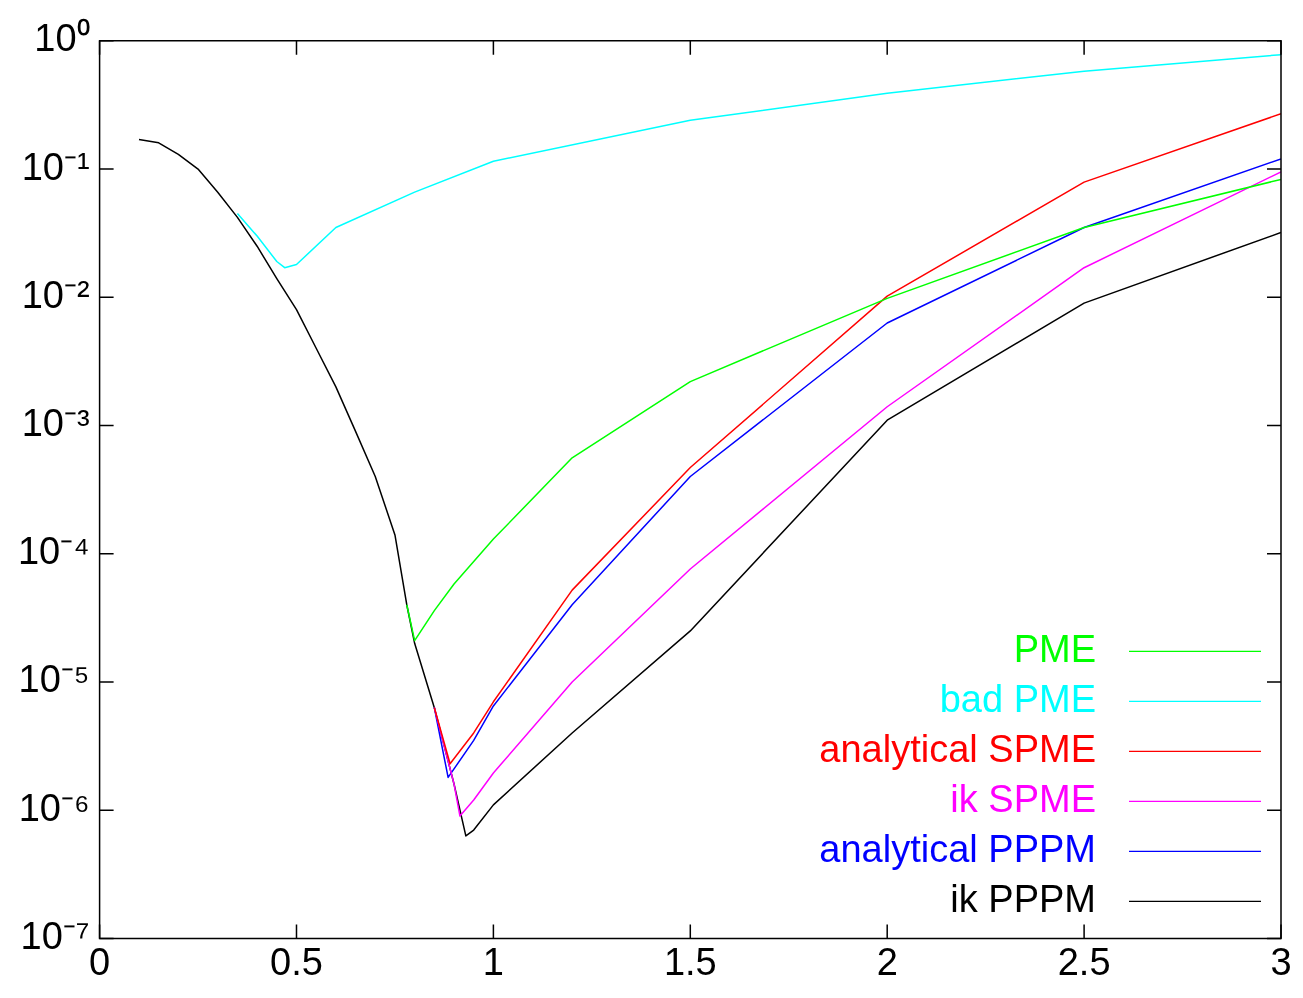 The height and width of the screenshot is (998, 1303). Describe the element at coordinates (55, 166) in the screenshot. I see `y-tick-label: 10⁻¹` at that location.